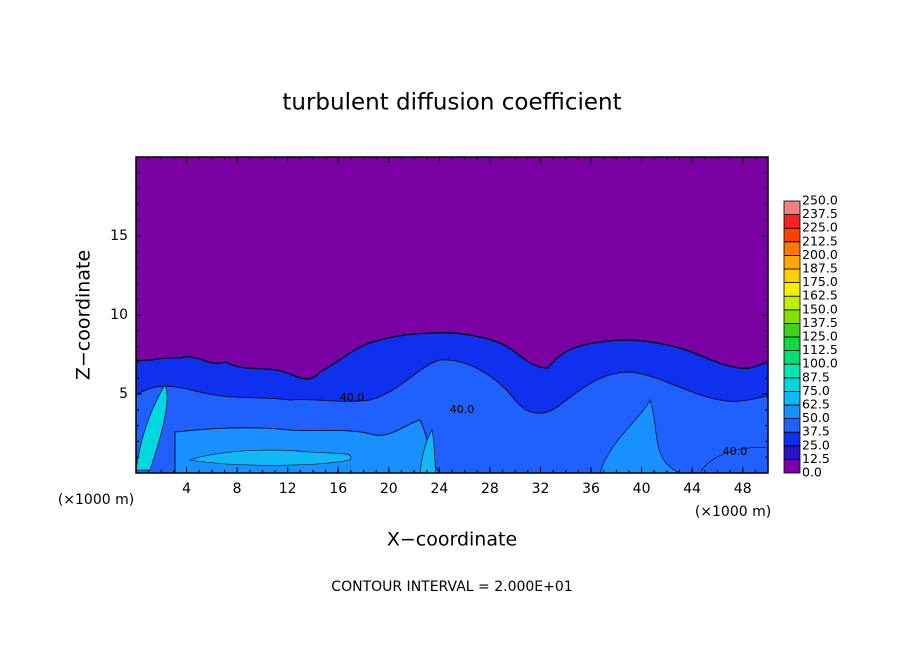  I want to click on y-axis-label: Z−coordinate, so click(84, 315).